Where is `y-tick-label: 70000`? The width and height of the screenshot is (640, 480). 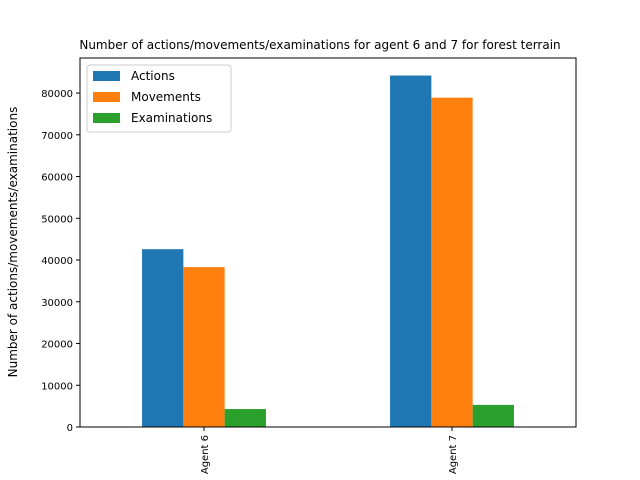 y-tick-label: 70000 is located at coordinates (57, 136).